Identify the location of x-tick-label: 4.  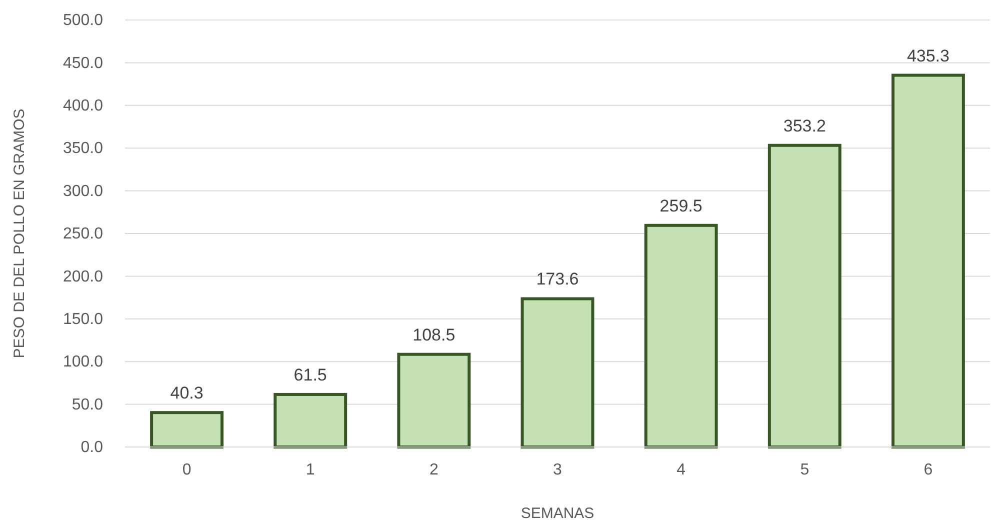
(681, 469).